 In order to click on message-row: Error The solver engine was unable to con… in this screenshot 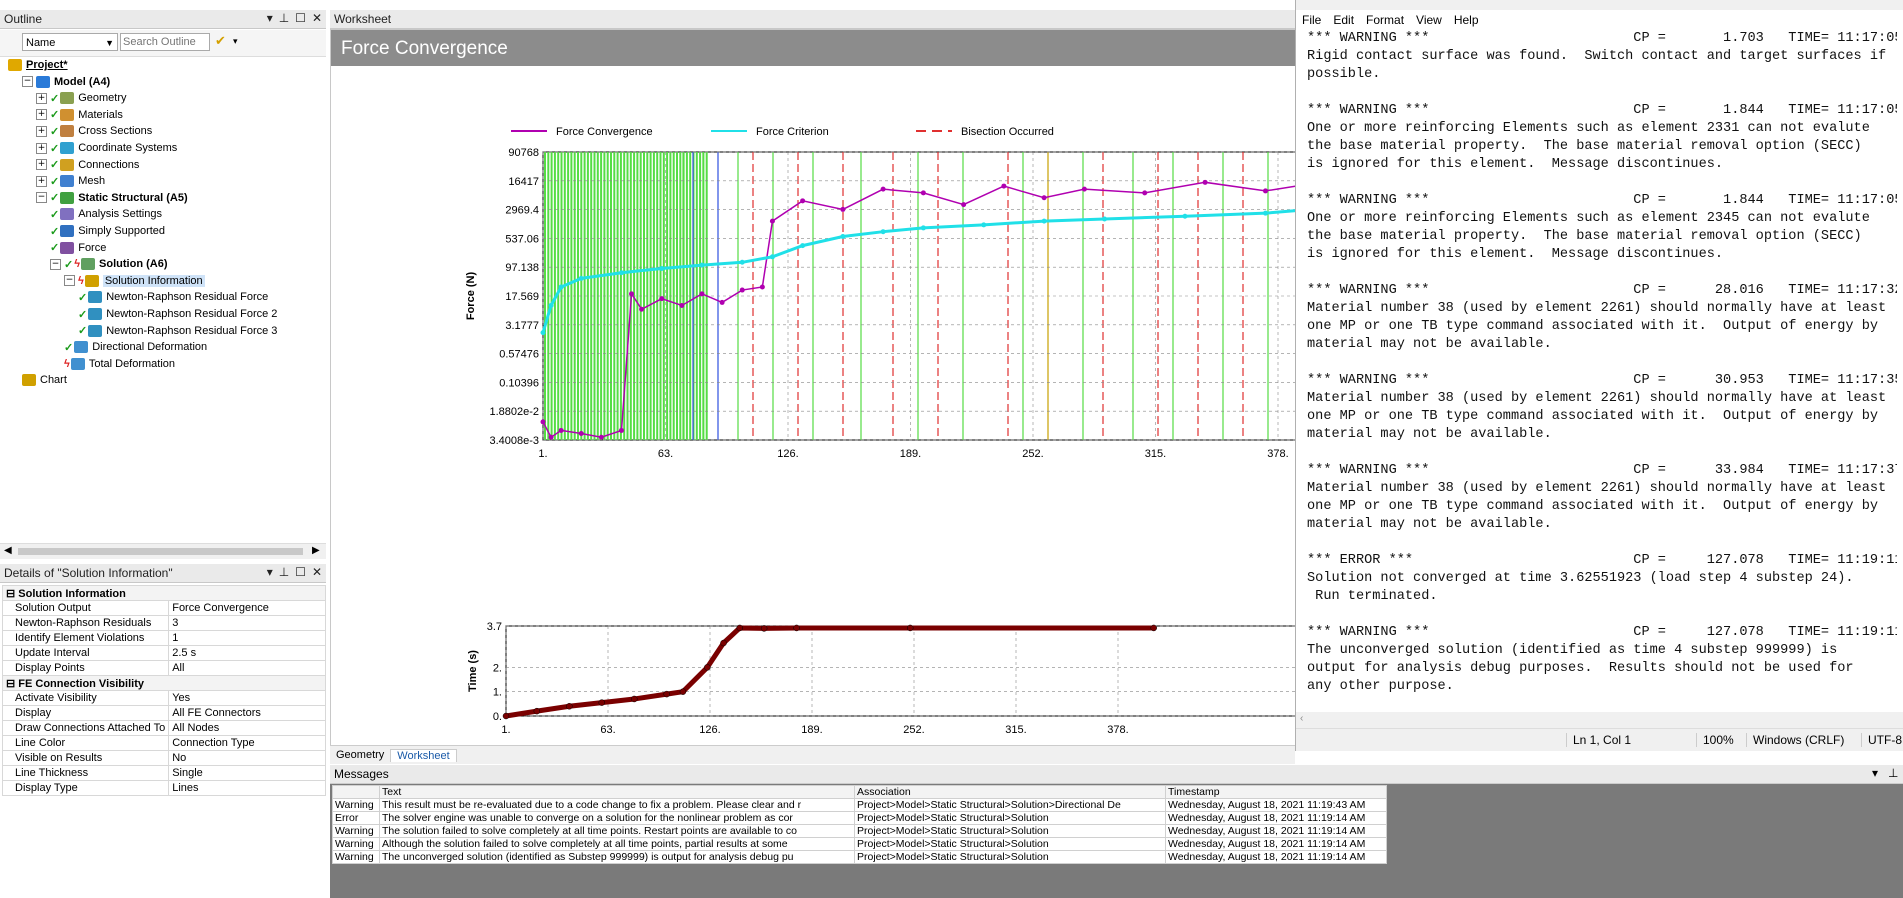, I will do `click(859, 818)`.